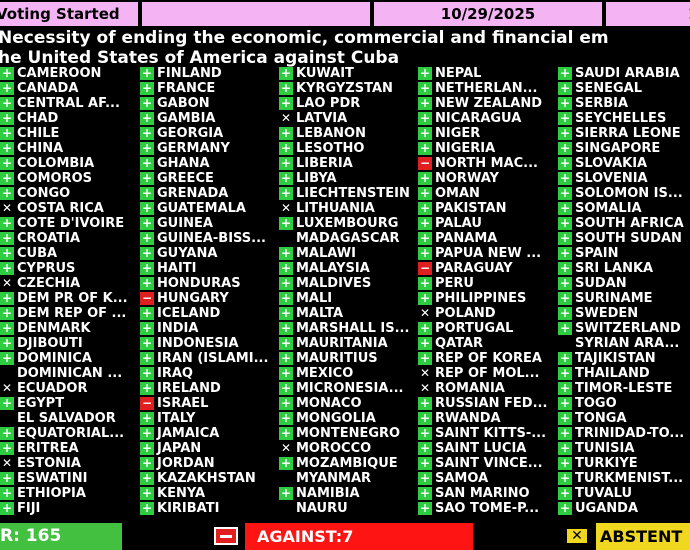 The height and width of the screenshot is (550, 690). I want to click on country-row: + CONGO, so click(64, 193).